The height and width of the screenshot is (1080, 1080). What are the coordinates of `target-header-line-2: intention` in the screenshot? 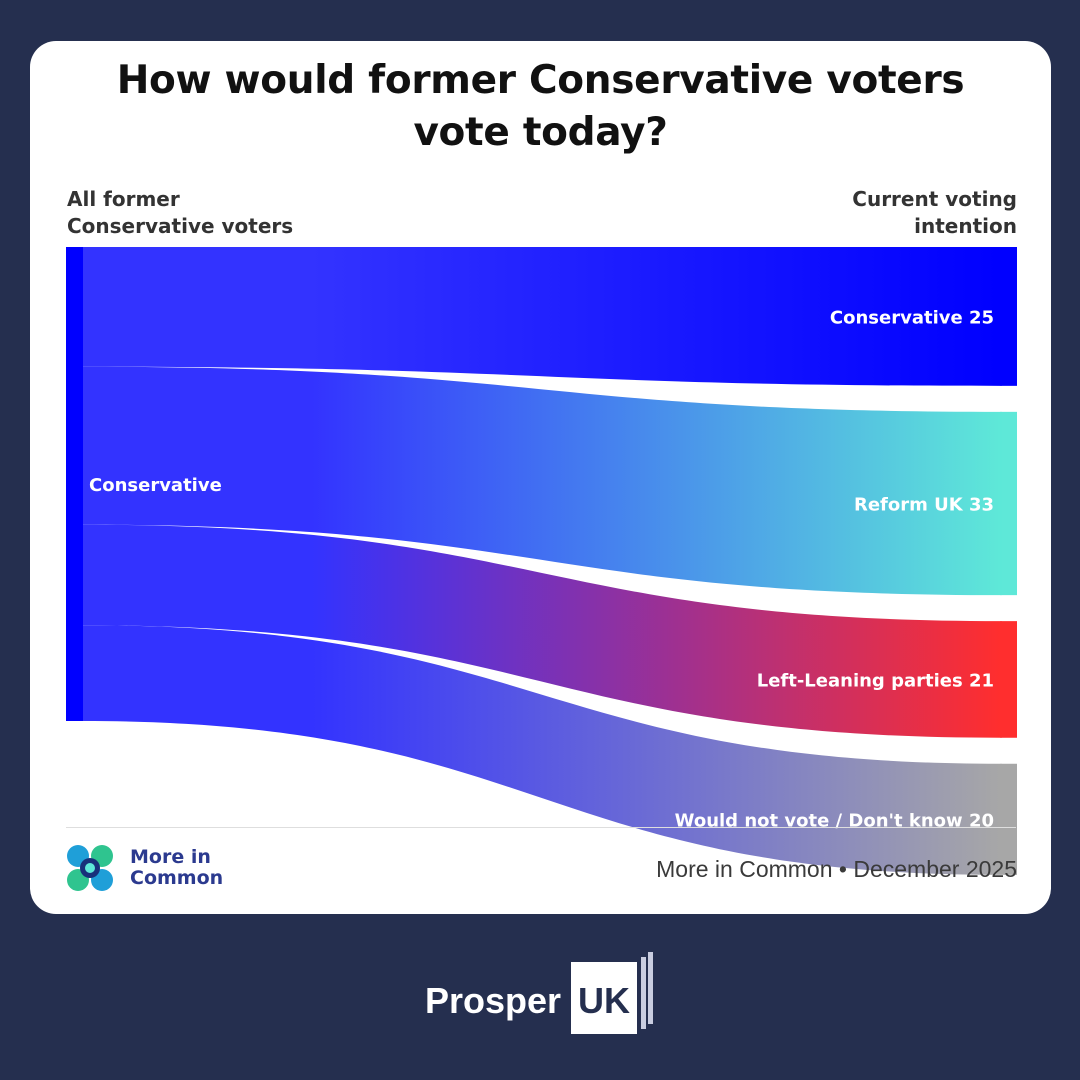 It's located at (965, 226).